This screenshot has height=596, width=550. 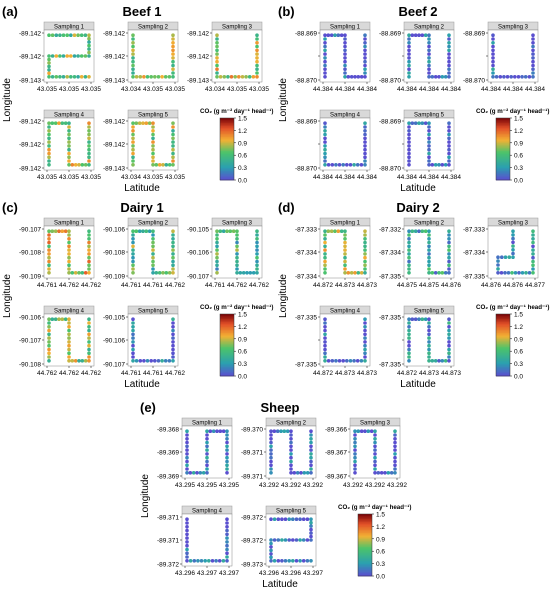 I want to click on x-axis-label: Latitude, so click(x=142, y=384).